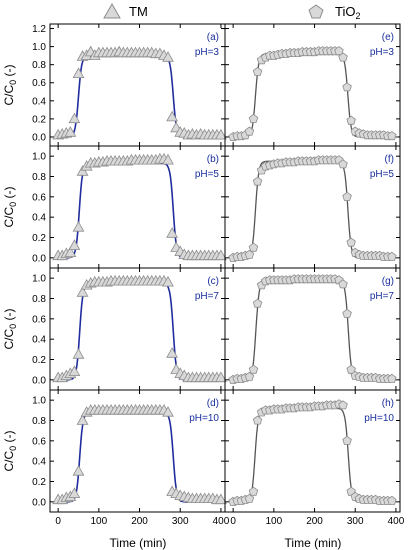 The image size is (408, 550). Describe the element at coordinates (129, 207) in the screenshot. I see `panel-b: 0.0 0.2 0.4 0.6 0.8 1.0 (b) pH=5` at that location.